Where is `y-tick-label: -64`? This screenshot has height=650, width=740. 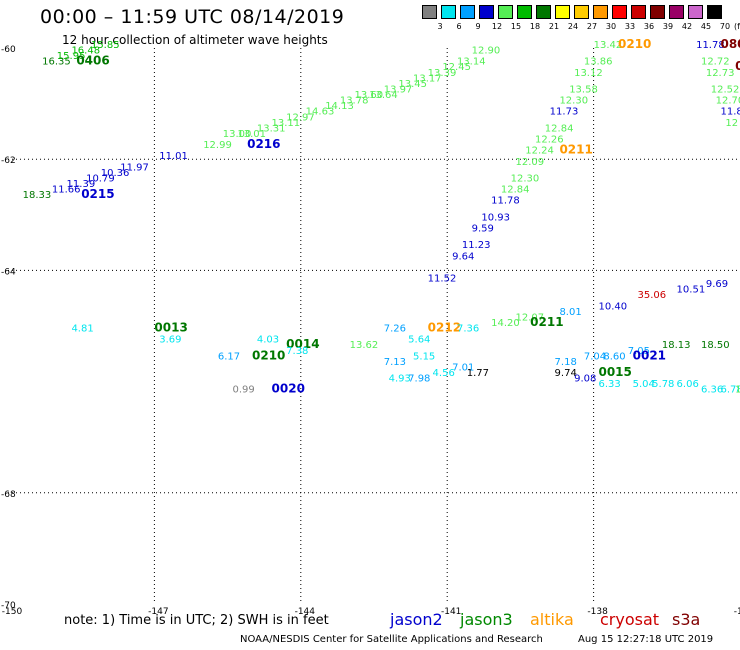
y-tick-label: -64 is located at coordinates (8, 272).